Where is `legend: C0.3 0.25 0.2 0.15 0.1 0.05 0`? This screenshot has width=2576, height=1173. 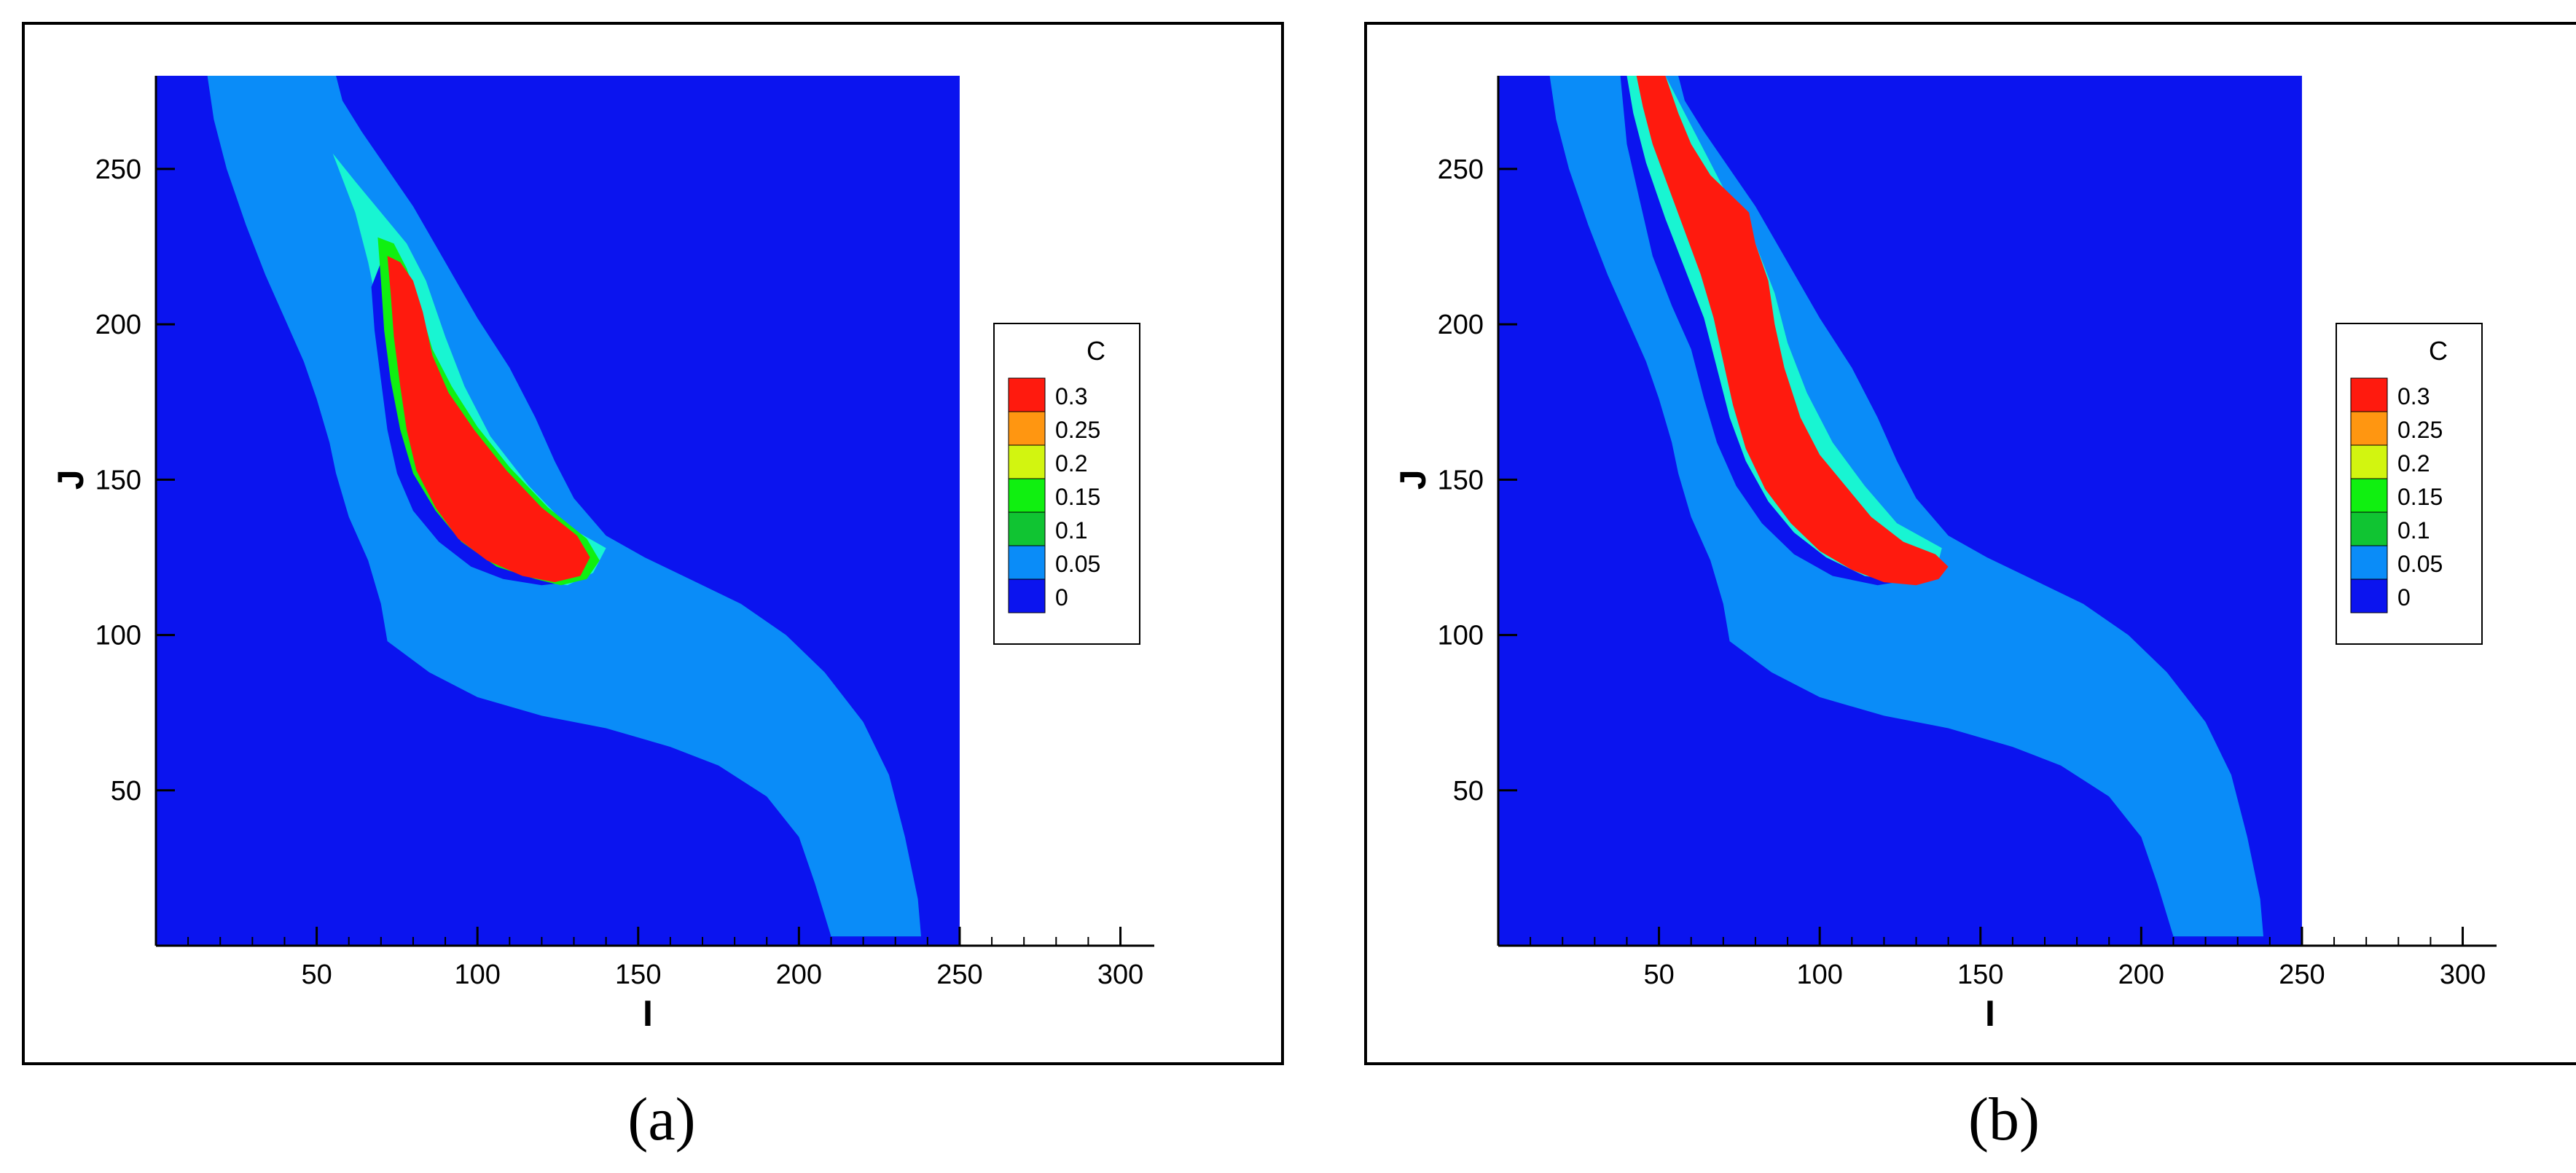
legend: C0.3 0.25 0.2 0.15 0.1 0.05 0 is located at coordinates (1066, 484).